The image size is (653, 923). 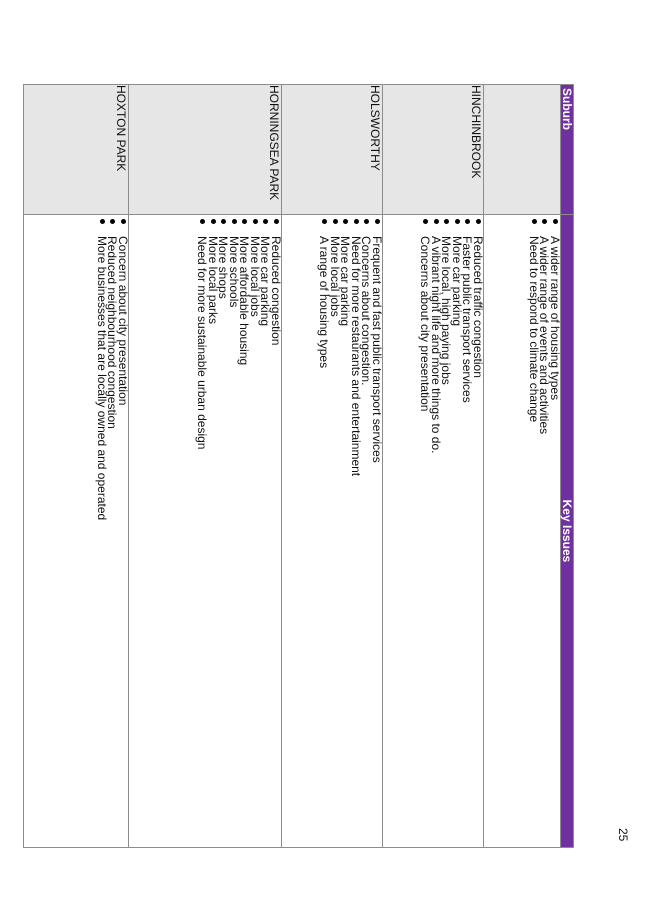 I want to click on page-number: 25, so click(x=623, y=835).